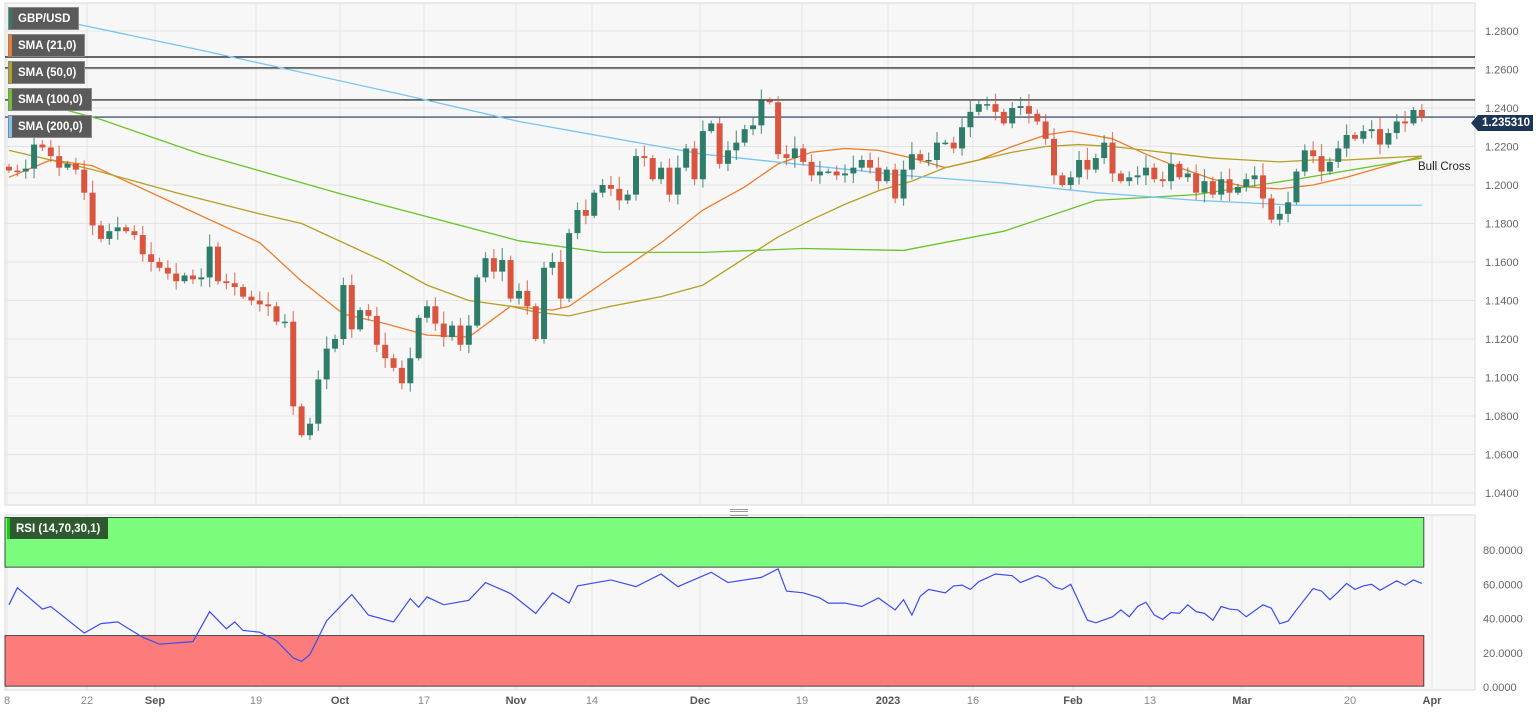  Describe the element at coordinates (1503, 551) in the screenshot. I see `rsi-tick-label: 80.0000` at that location.